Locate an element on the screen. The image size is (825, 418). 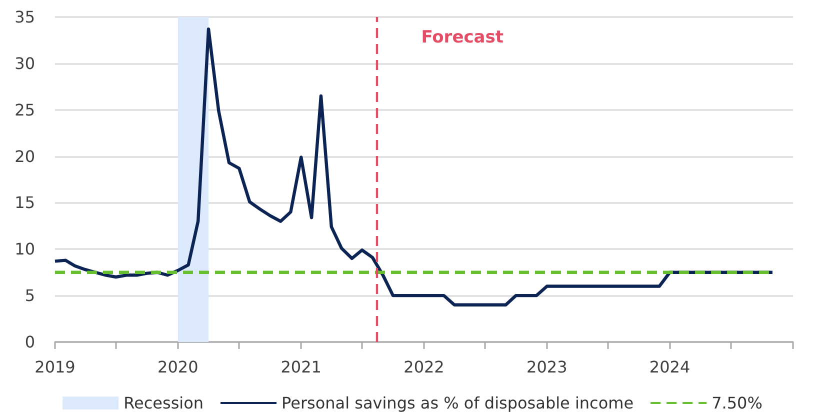
x-tick-label: 2022 is located at coordinates (424, 367).